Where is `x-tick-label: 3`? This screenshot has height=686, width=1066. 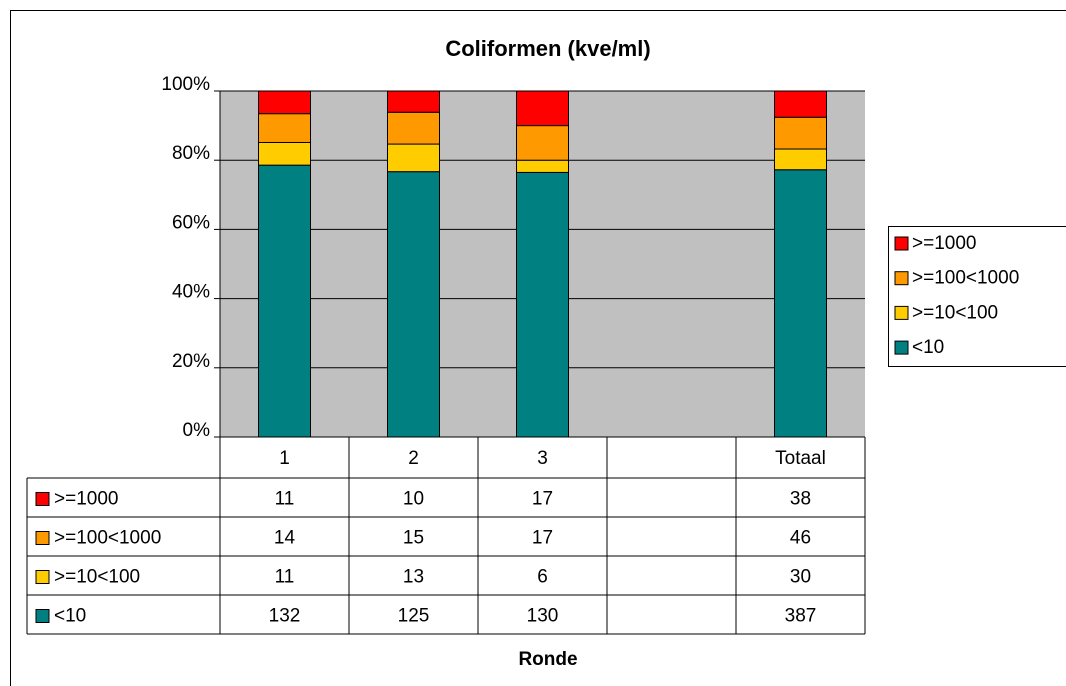
x-tick-label: 3 is located at coordinates (542, 458).